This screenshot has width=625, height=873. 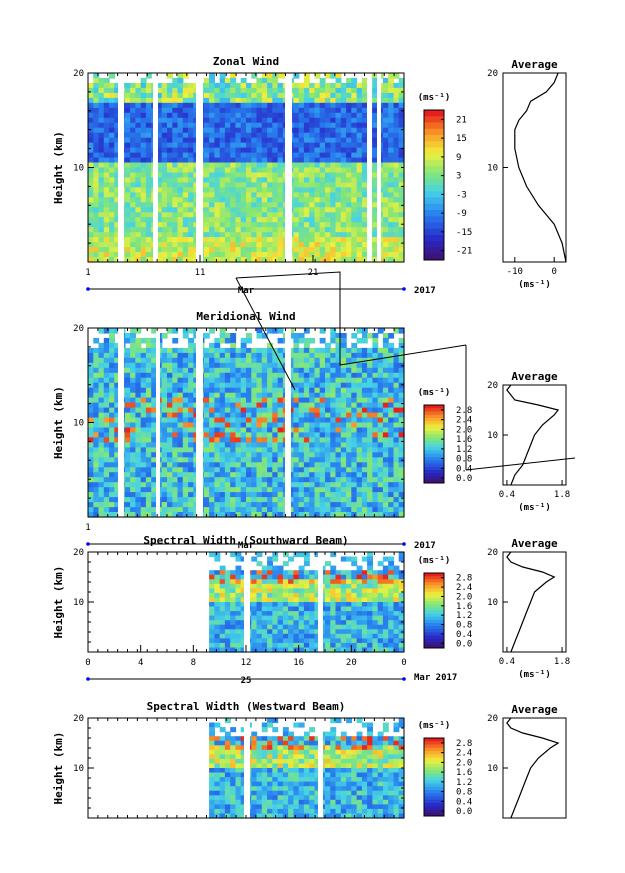 I want to click on colorbar-tick-label: 2.0, so click(x=464, y=430).